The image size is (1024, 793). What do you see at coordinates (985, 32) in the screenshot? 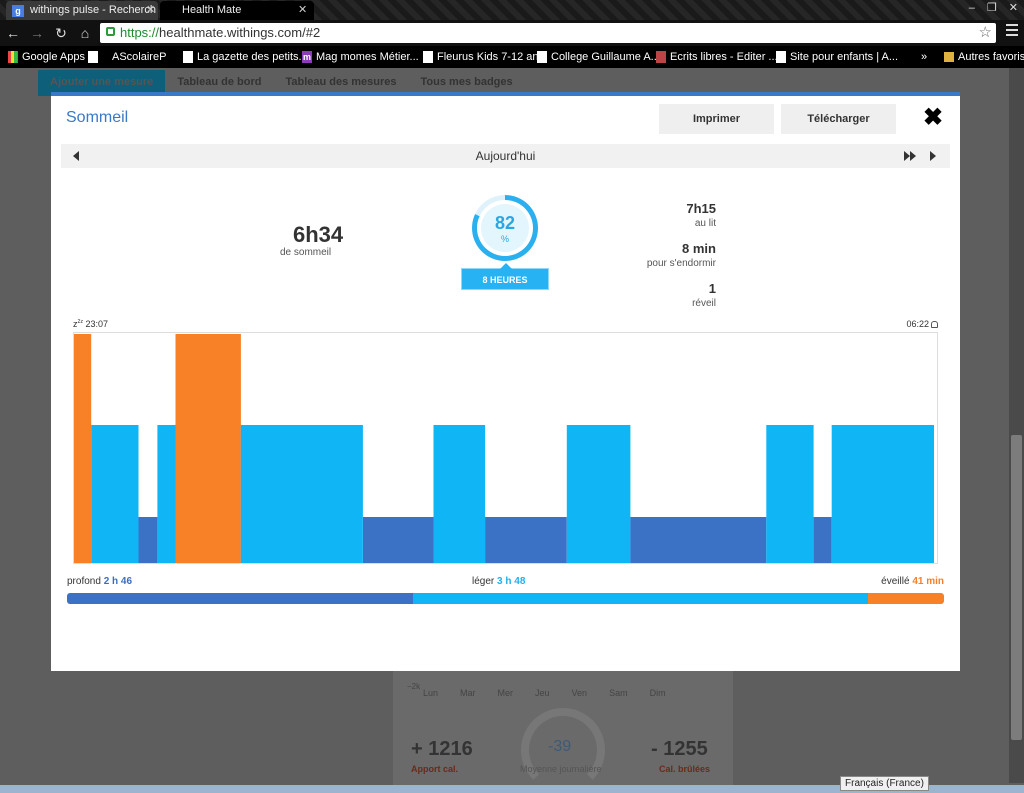
I see `bookmark-star-icon: ☆` at bounding box center [985, 32].